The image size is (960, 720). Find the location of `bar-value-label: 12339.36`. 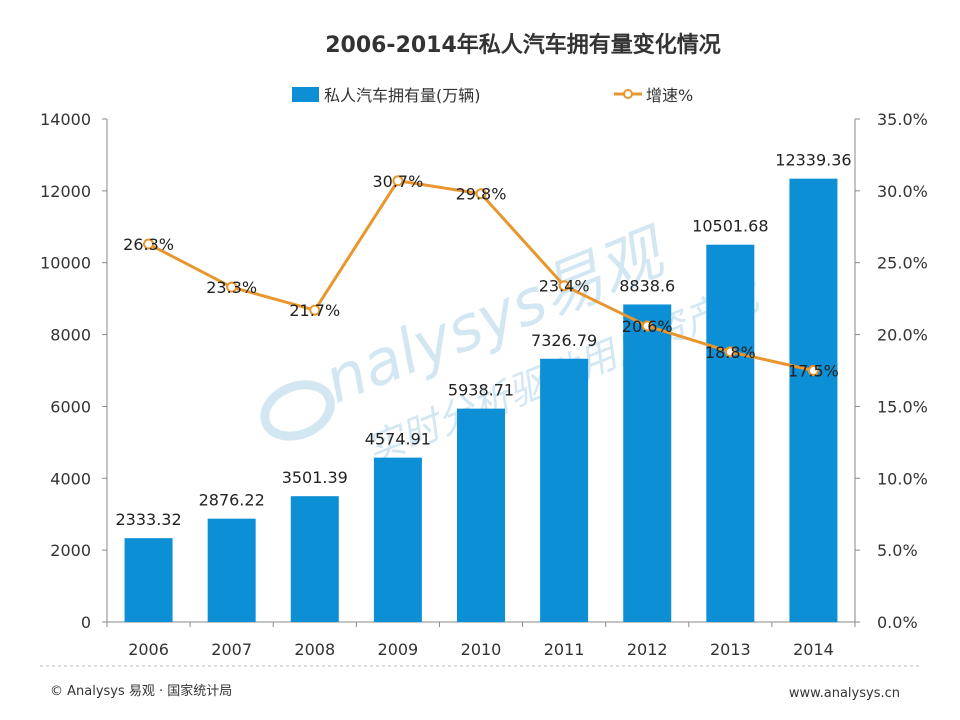

bar-value-label: 12339.36 is located at coordinates (813, 160).